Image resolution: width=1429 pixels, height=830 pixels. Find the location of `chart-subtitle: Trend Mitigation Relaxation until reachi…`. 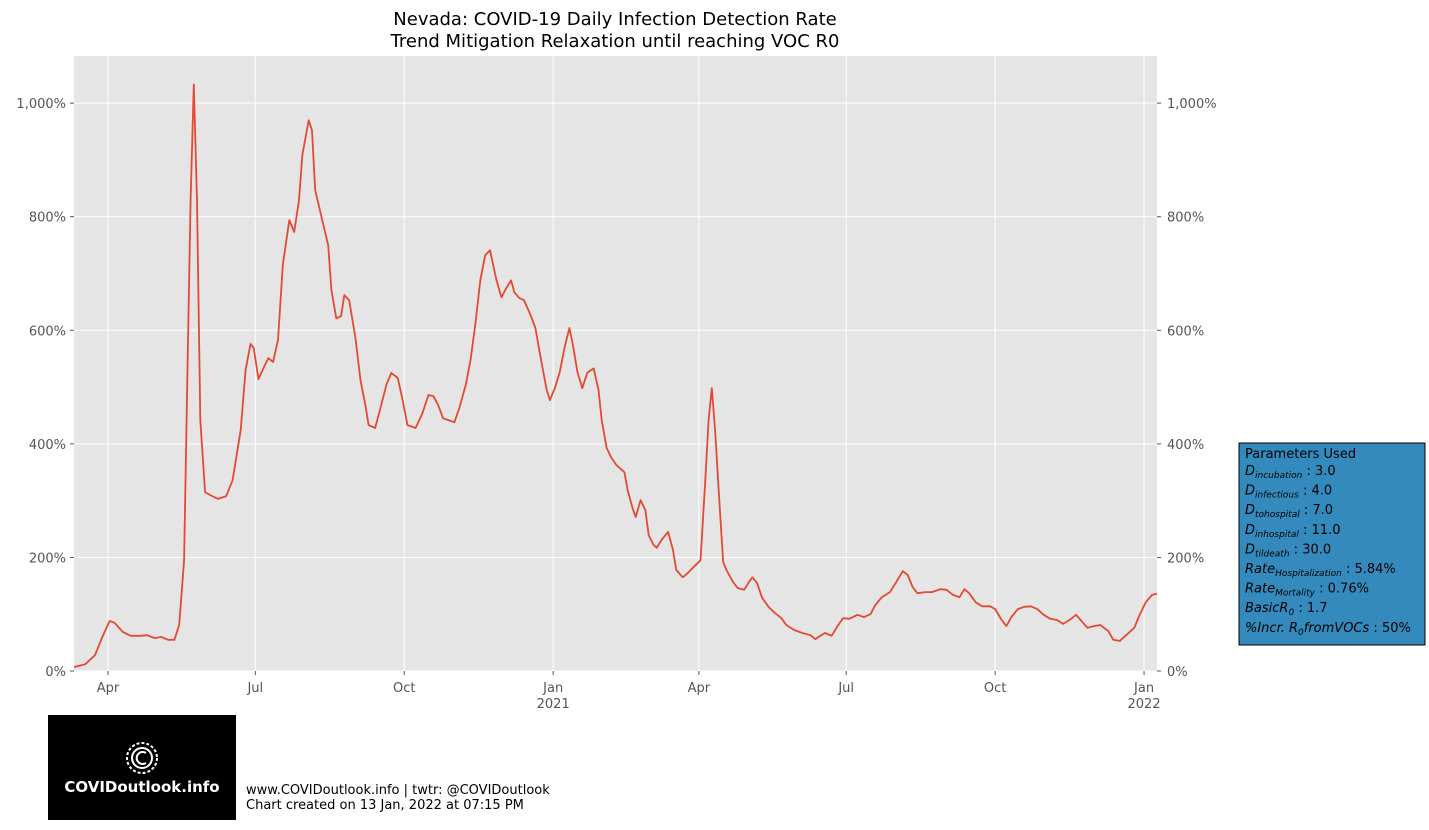

chart-subtitle: Trend Mitigation Relaxation until reachi… is located at coordinates (615, 41).